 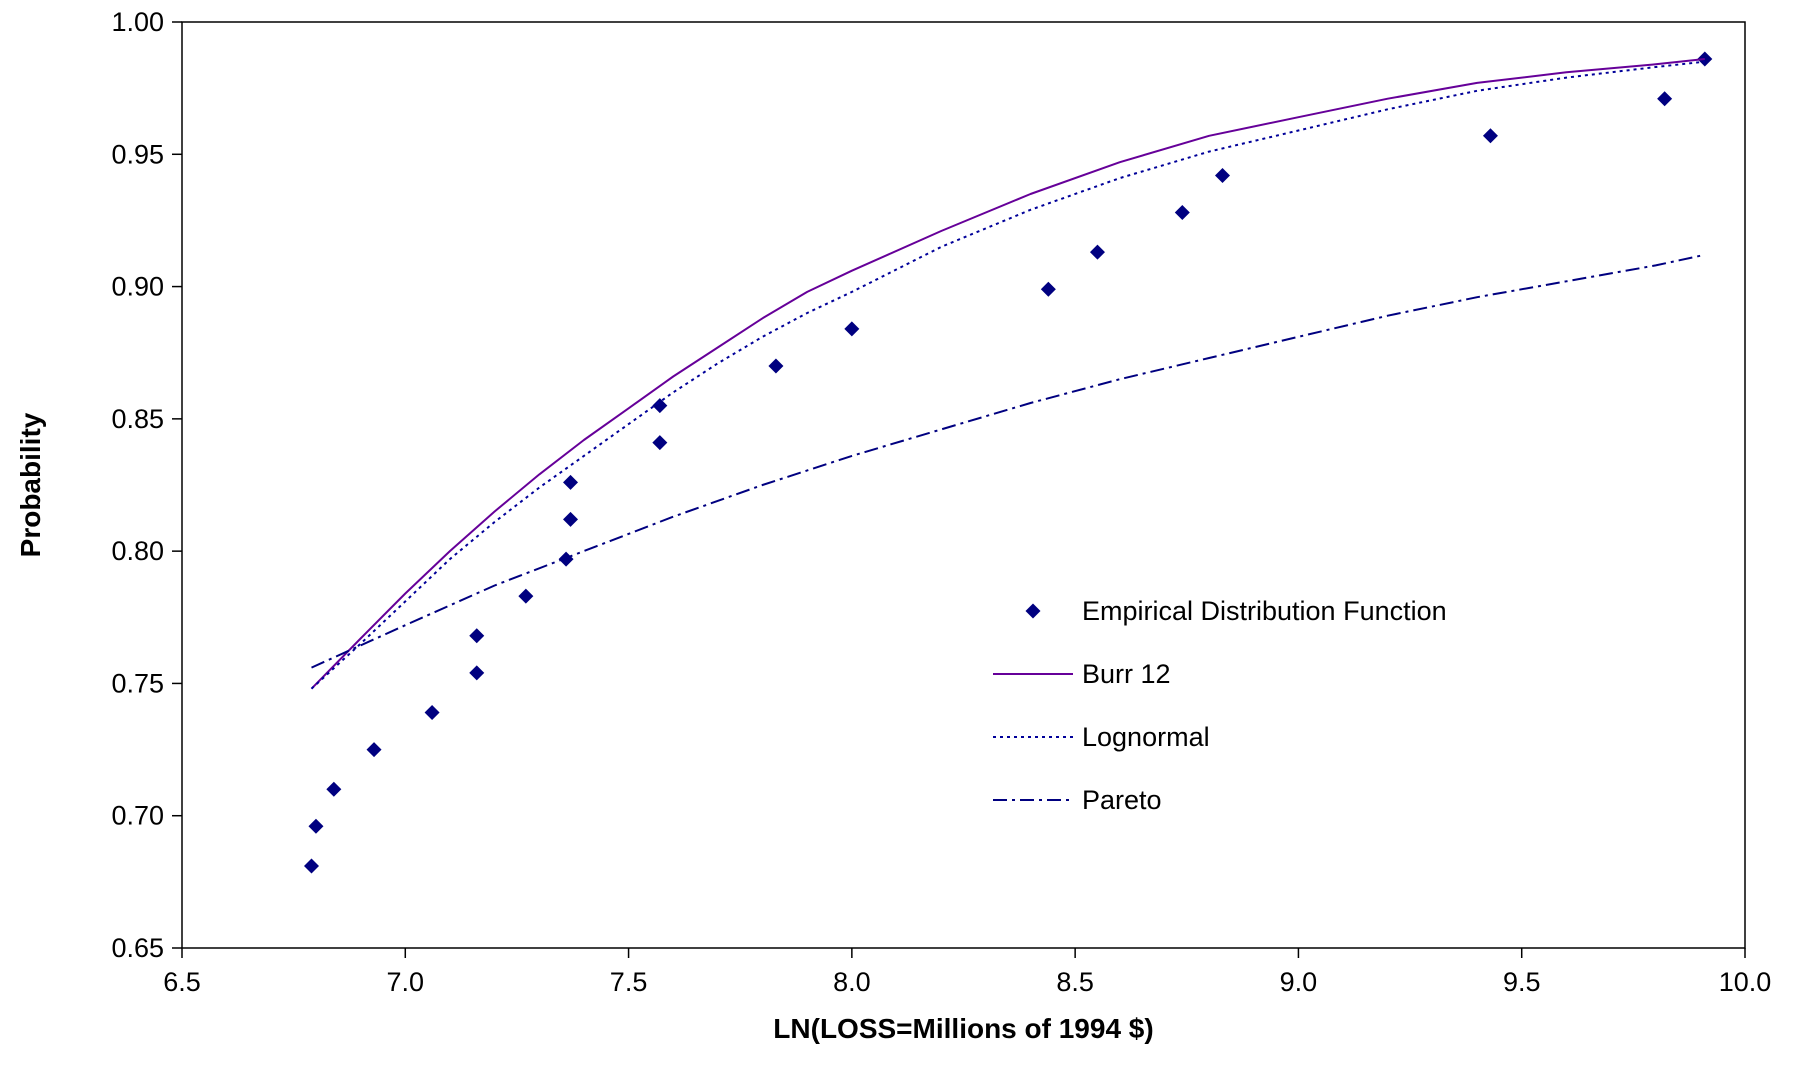 I want to click on x-axis-title: LN(LOSS=Millions of 1994 $), so click(x=963, y=1028).